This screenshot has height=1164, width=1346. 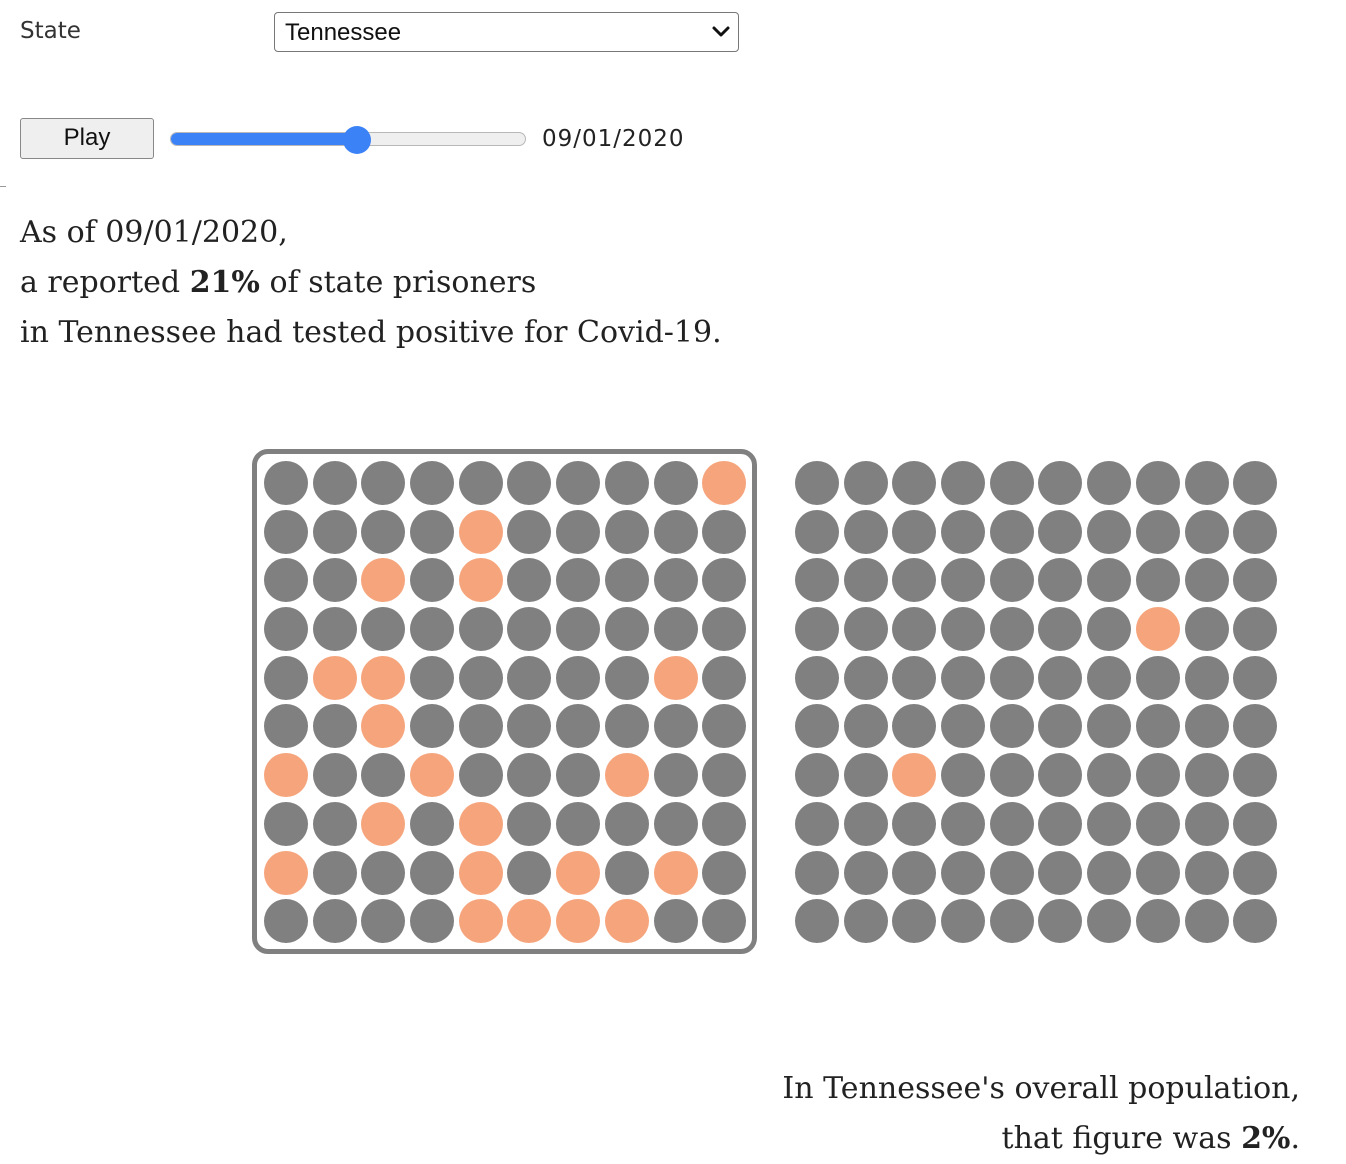 I want to click on state-select: Tennessee, so click(x=506, y=32).